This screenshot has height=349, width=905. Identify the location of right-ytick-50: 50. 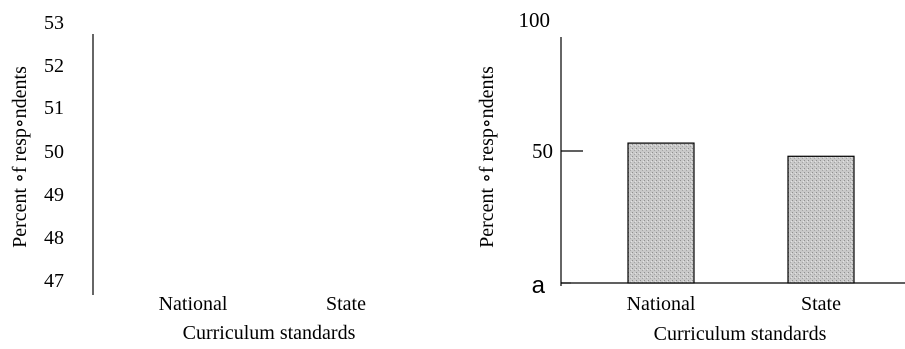
(542, 151).